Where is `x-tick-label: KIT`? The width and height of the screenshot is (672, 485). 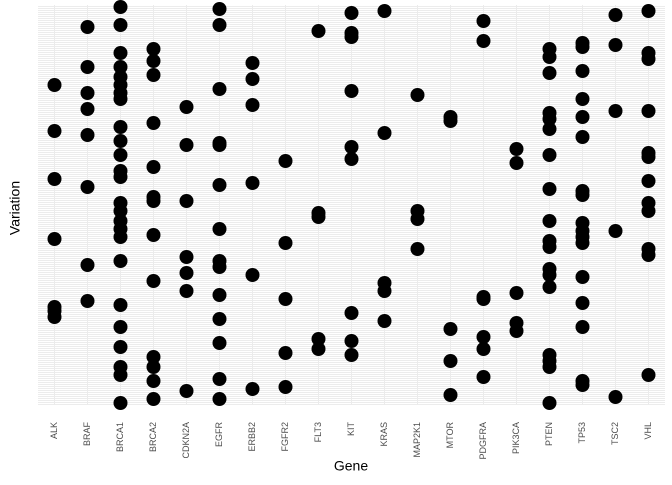
x-tick-label: KIT is located at coordinates (351, 429).